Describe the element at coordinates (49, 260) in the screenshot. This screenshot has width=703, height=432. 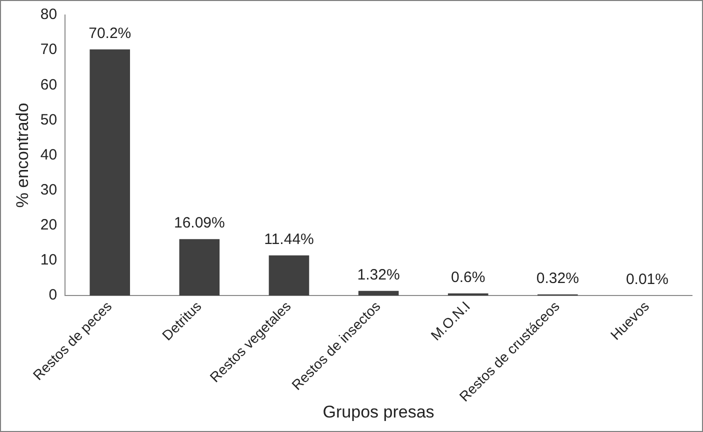
I see `y-tick-label: 10` at that location.